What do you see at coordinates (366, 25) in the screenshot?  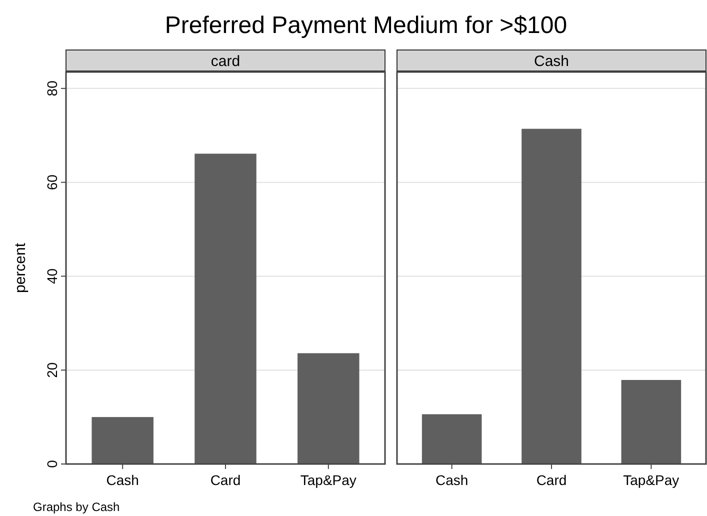 I see `chart-title: Preferred Payment Medium for >$100` at bounding box center [366, 25].